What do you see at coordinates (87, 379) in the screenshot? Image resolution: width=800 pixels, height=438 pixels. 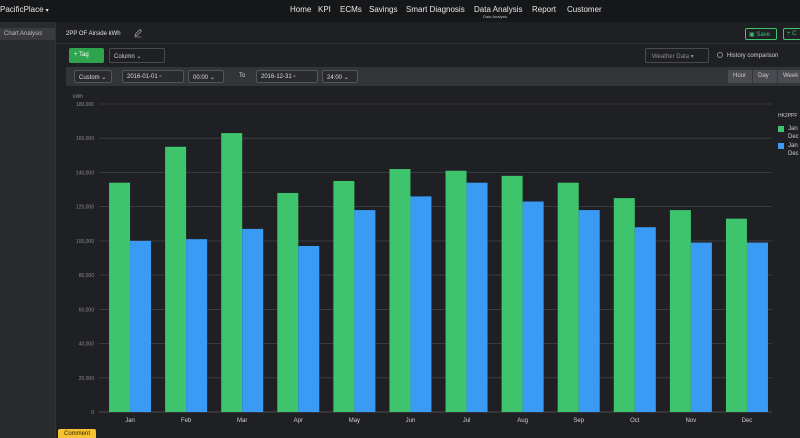 I see `y-tick-label: 20,000` at bounding box center [87, 379].